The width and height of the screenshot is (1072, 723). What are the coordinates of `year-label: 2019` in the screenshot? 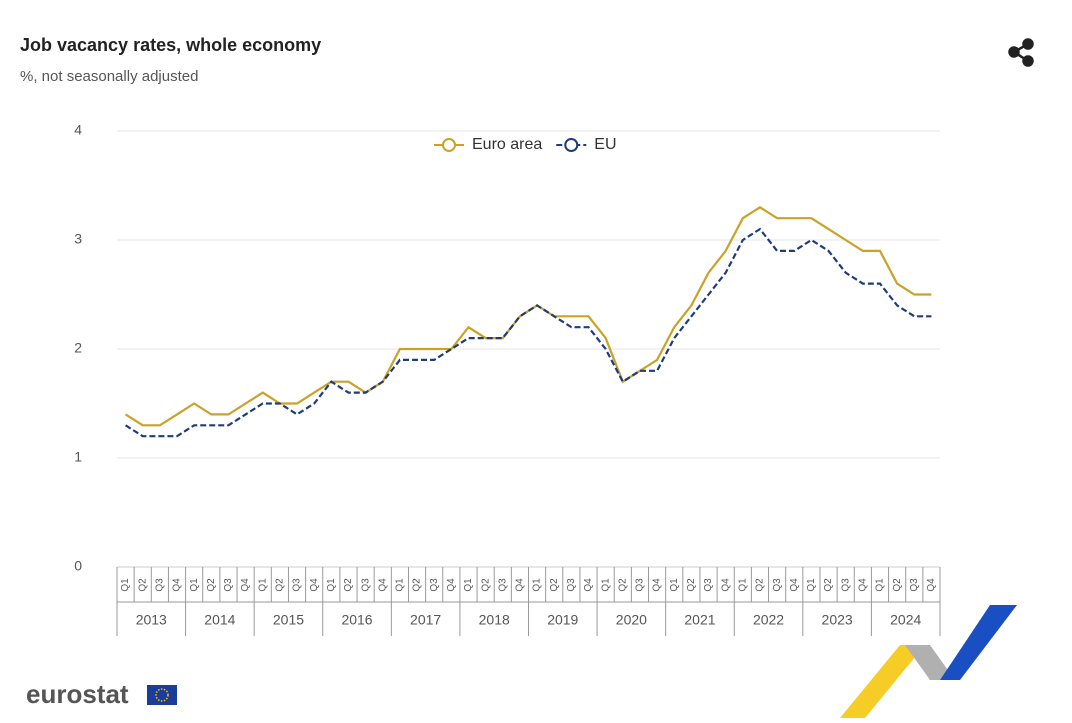 It's located at (562, 620).